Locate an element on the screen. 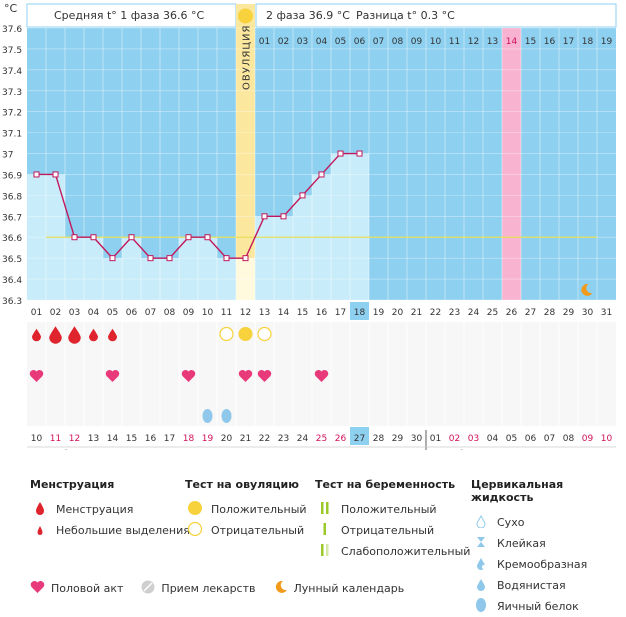 This screenshot has height=617, width=626. cycle-day-label: 02 is located at coordinates (55, 313).